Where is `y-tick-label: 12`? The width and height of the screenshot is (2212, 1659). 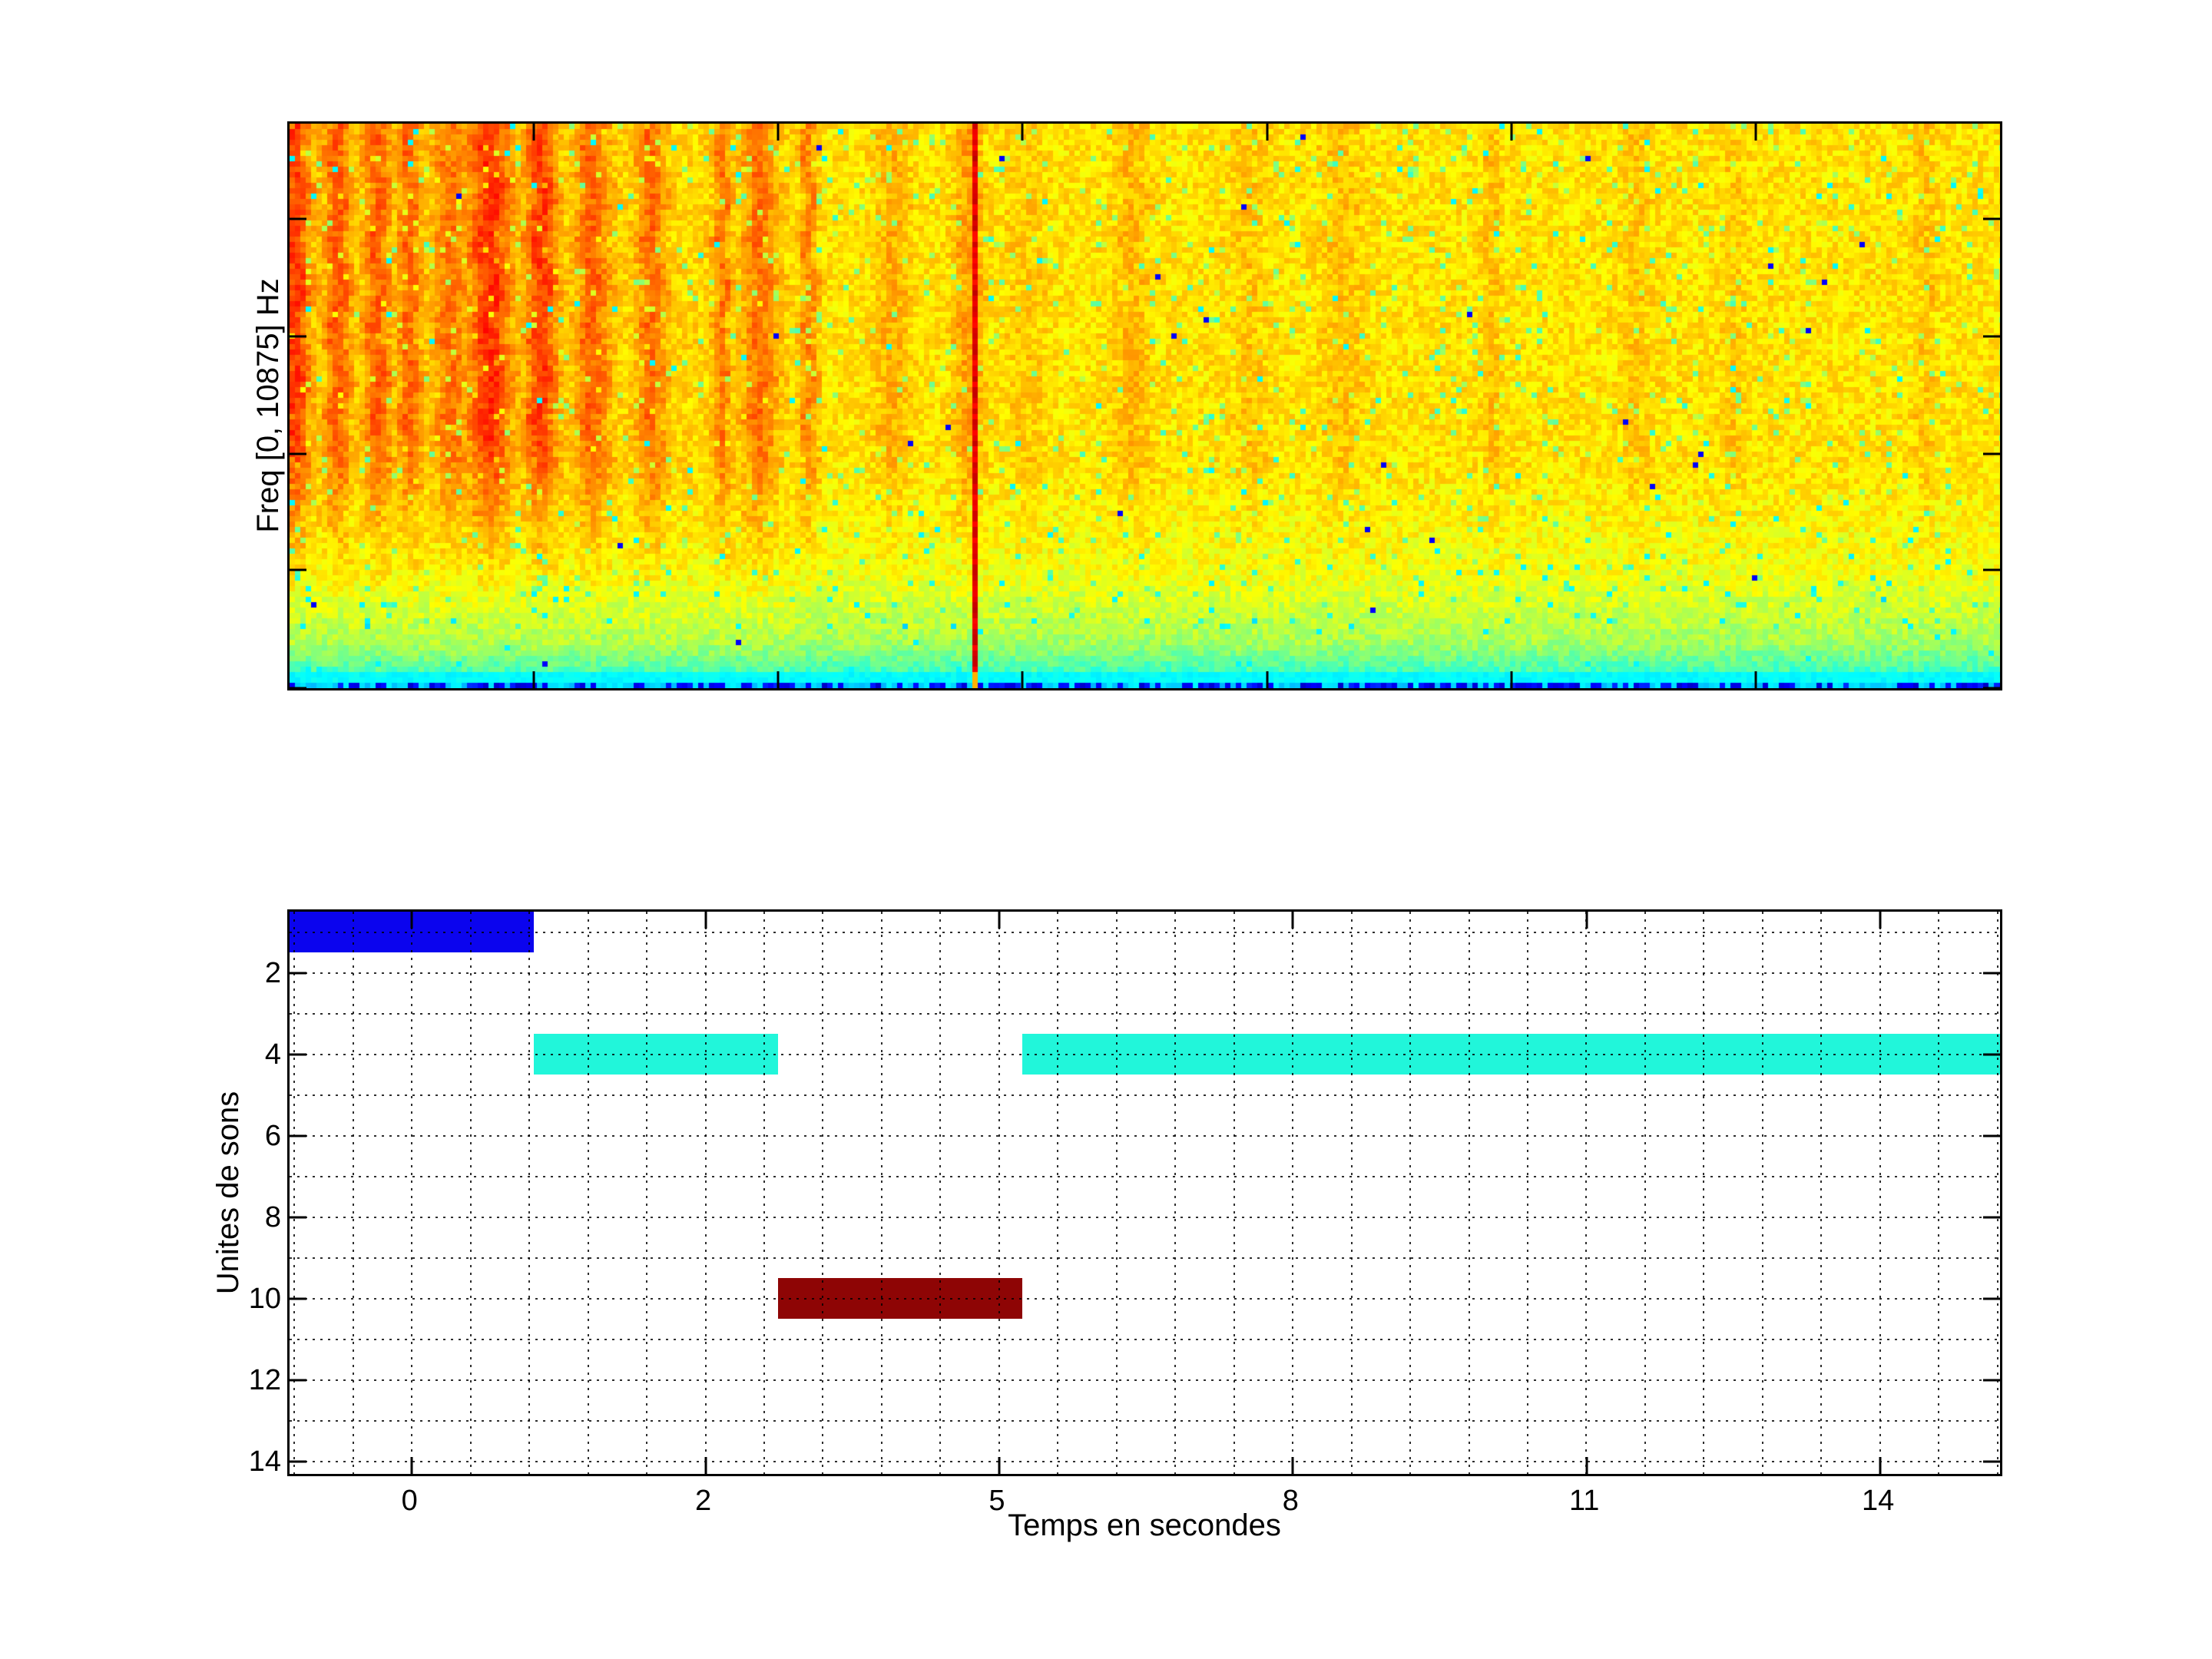 y-tick-label: 12 is located at coordinates (264, 1380).